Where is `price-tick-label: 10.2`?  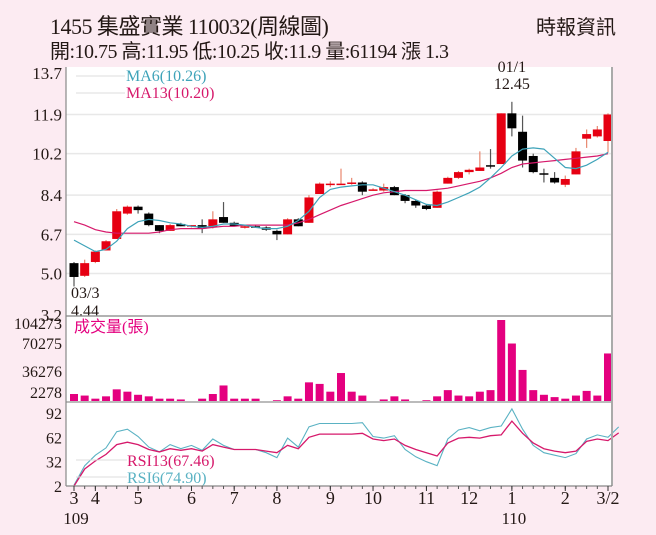 price-tick-label: 10.2 is located at coordinates (47, 154).